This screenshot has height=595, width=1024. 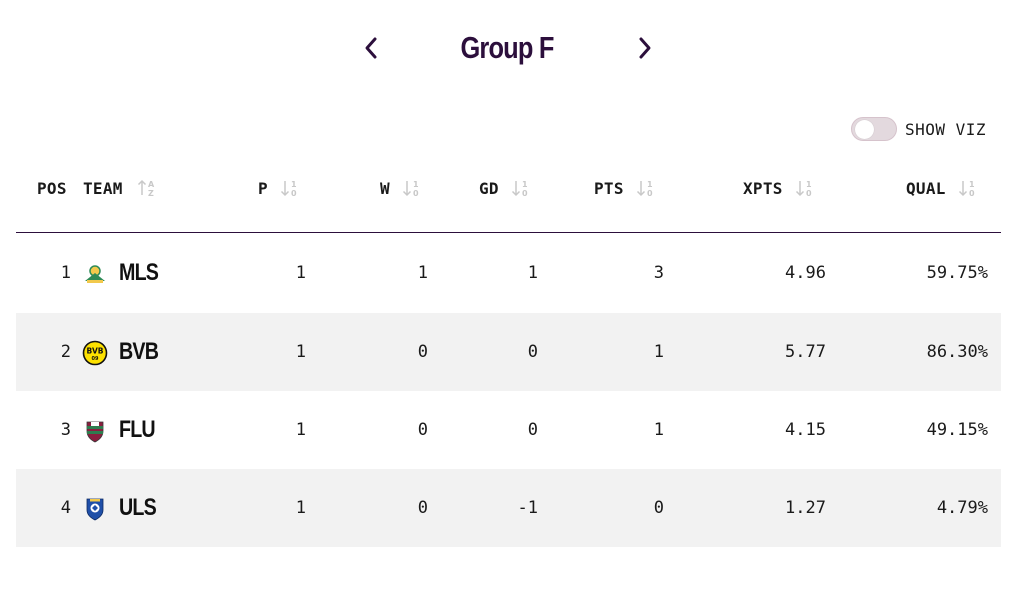 I want to click on column-header-p: P 1 0, so click(x=280, y=188).